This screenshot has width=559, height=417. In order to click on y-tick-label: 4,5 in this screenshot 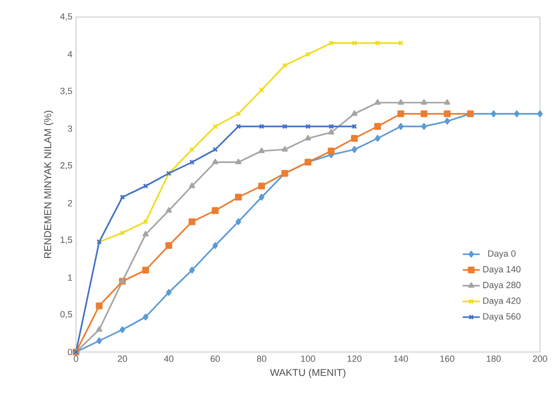, I will do `click(66, 17)`.